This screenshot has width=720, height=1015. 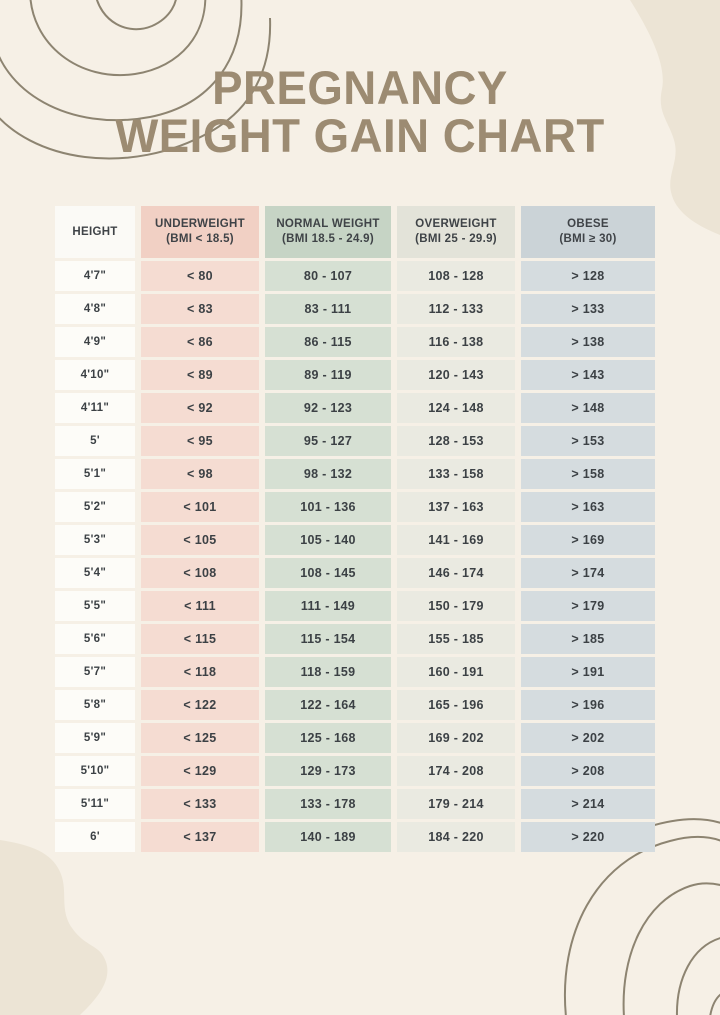 What do you see at coordinates (456, 309) in the screenshot?
I see `cell-overweight: 112 - 133` at bounding box center [456, 309].